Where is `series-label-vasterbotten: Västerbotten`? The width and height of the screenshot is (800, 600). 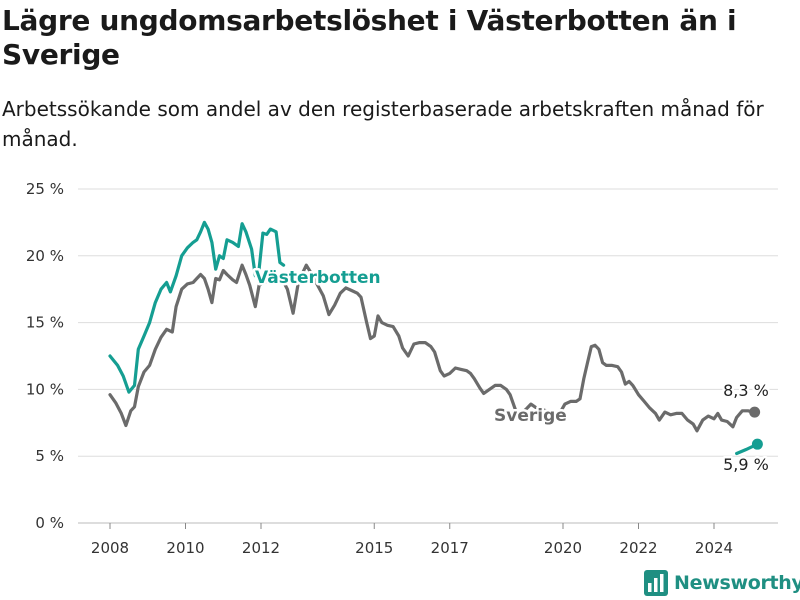 series-label-vasterbotten: Västerbotten is located at coordinates (318, 278).